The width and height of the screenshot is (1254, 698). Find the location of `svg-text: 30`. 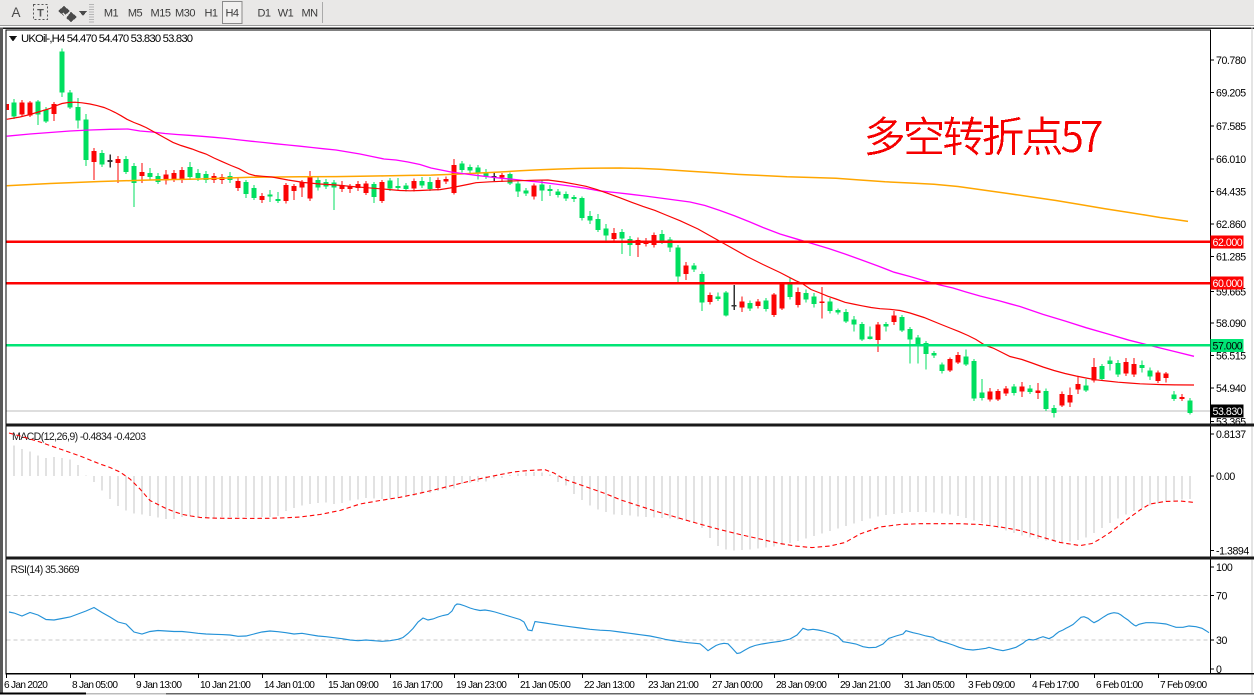

svg-text: 30 is located at coordinates (1221, 641).